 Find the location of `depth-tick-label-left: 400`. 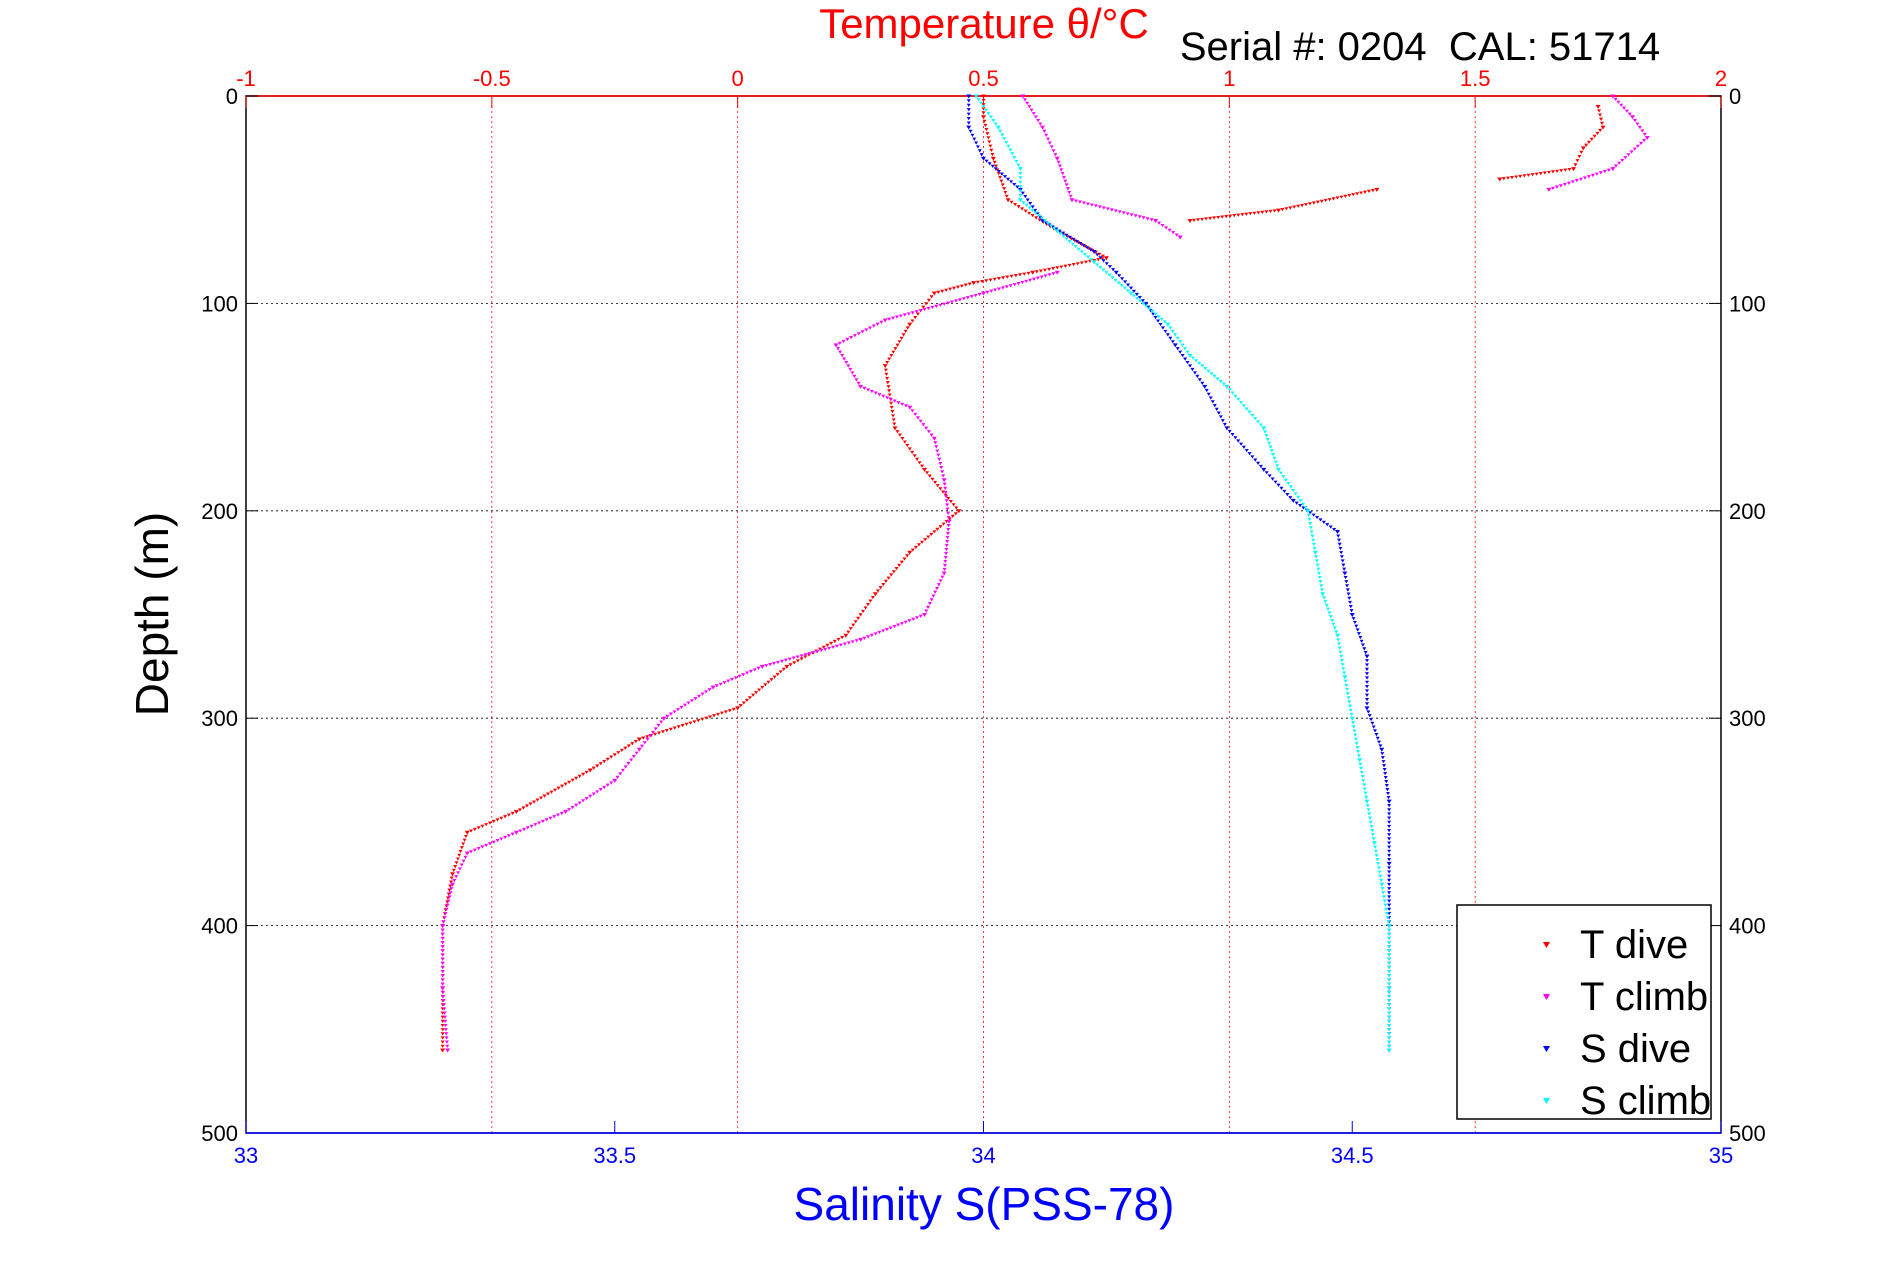

depth-tick-label-left: 400 is located at coordinates (219, 926).